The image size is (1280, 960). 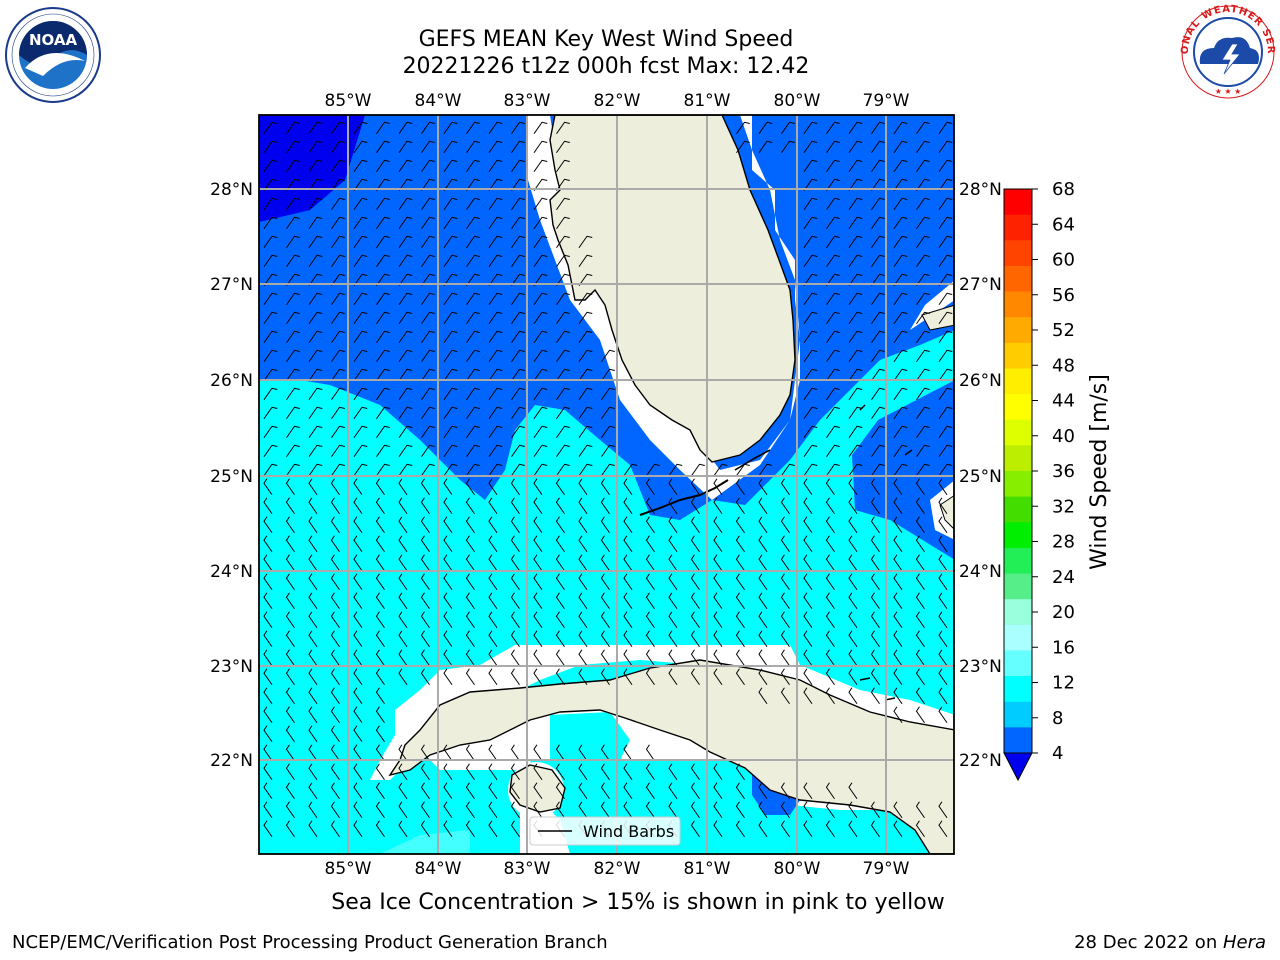 I want to click on colorbar-segments, so click(x=1018, y=471).